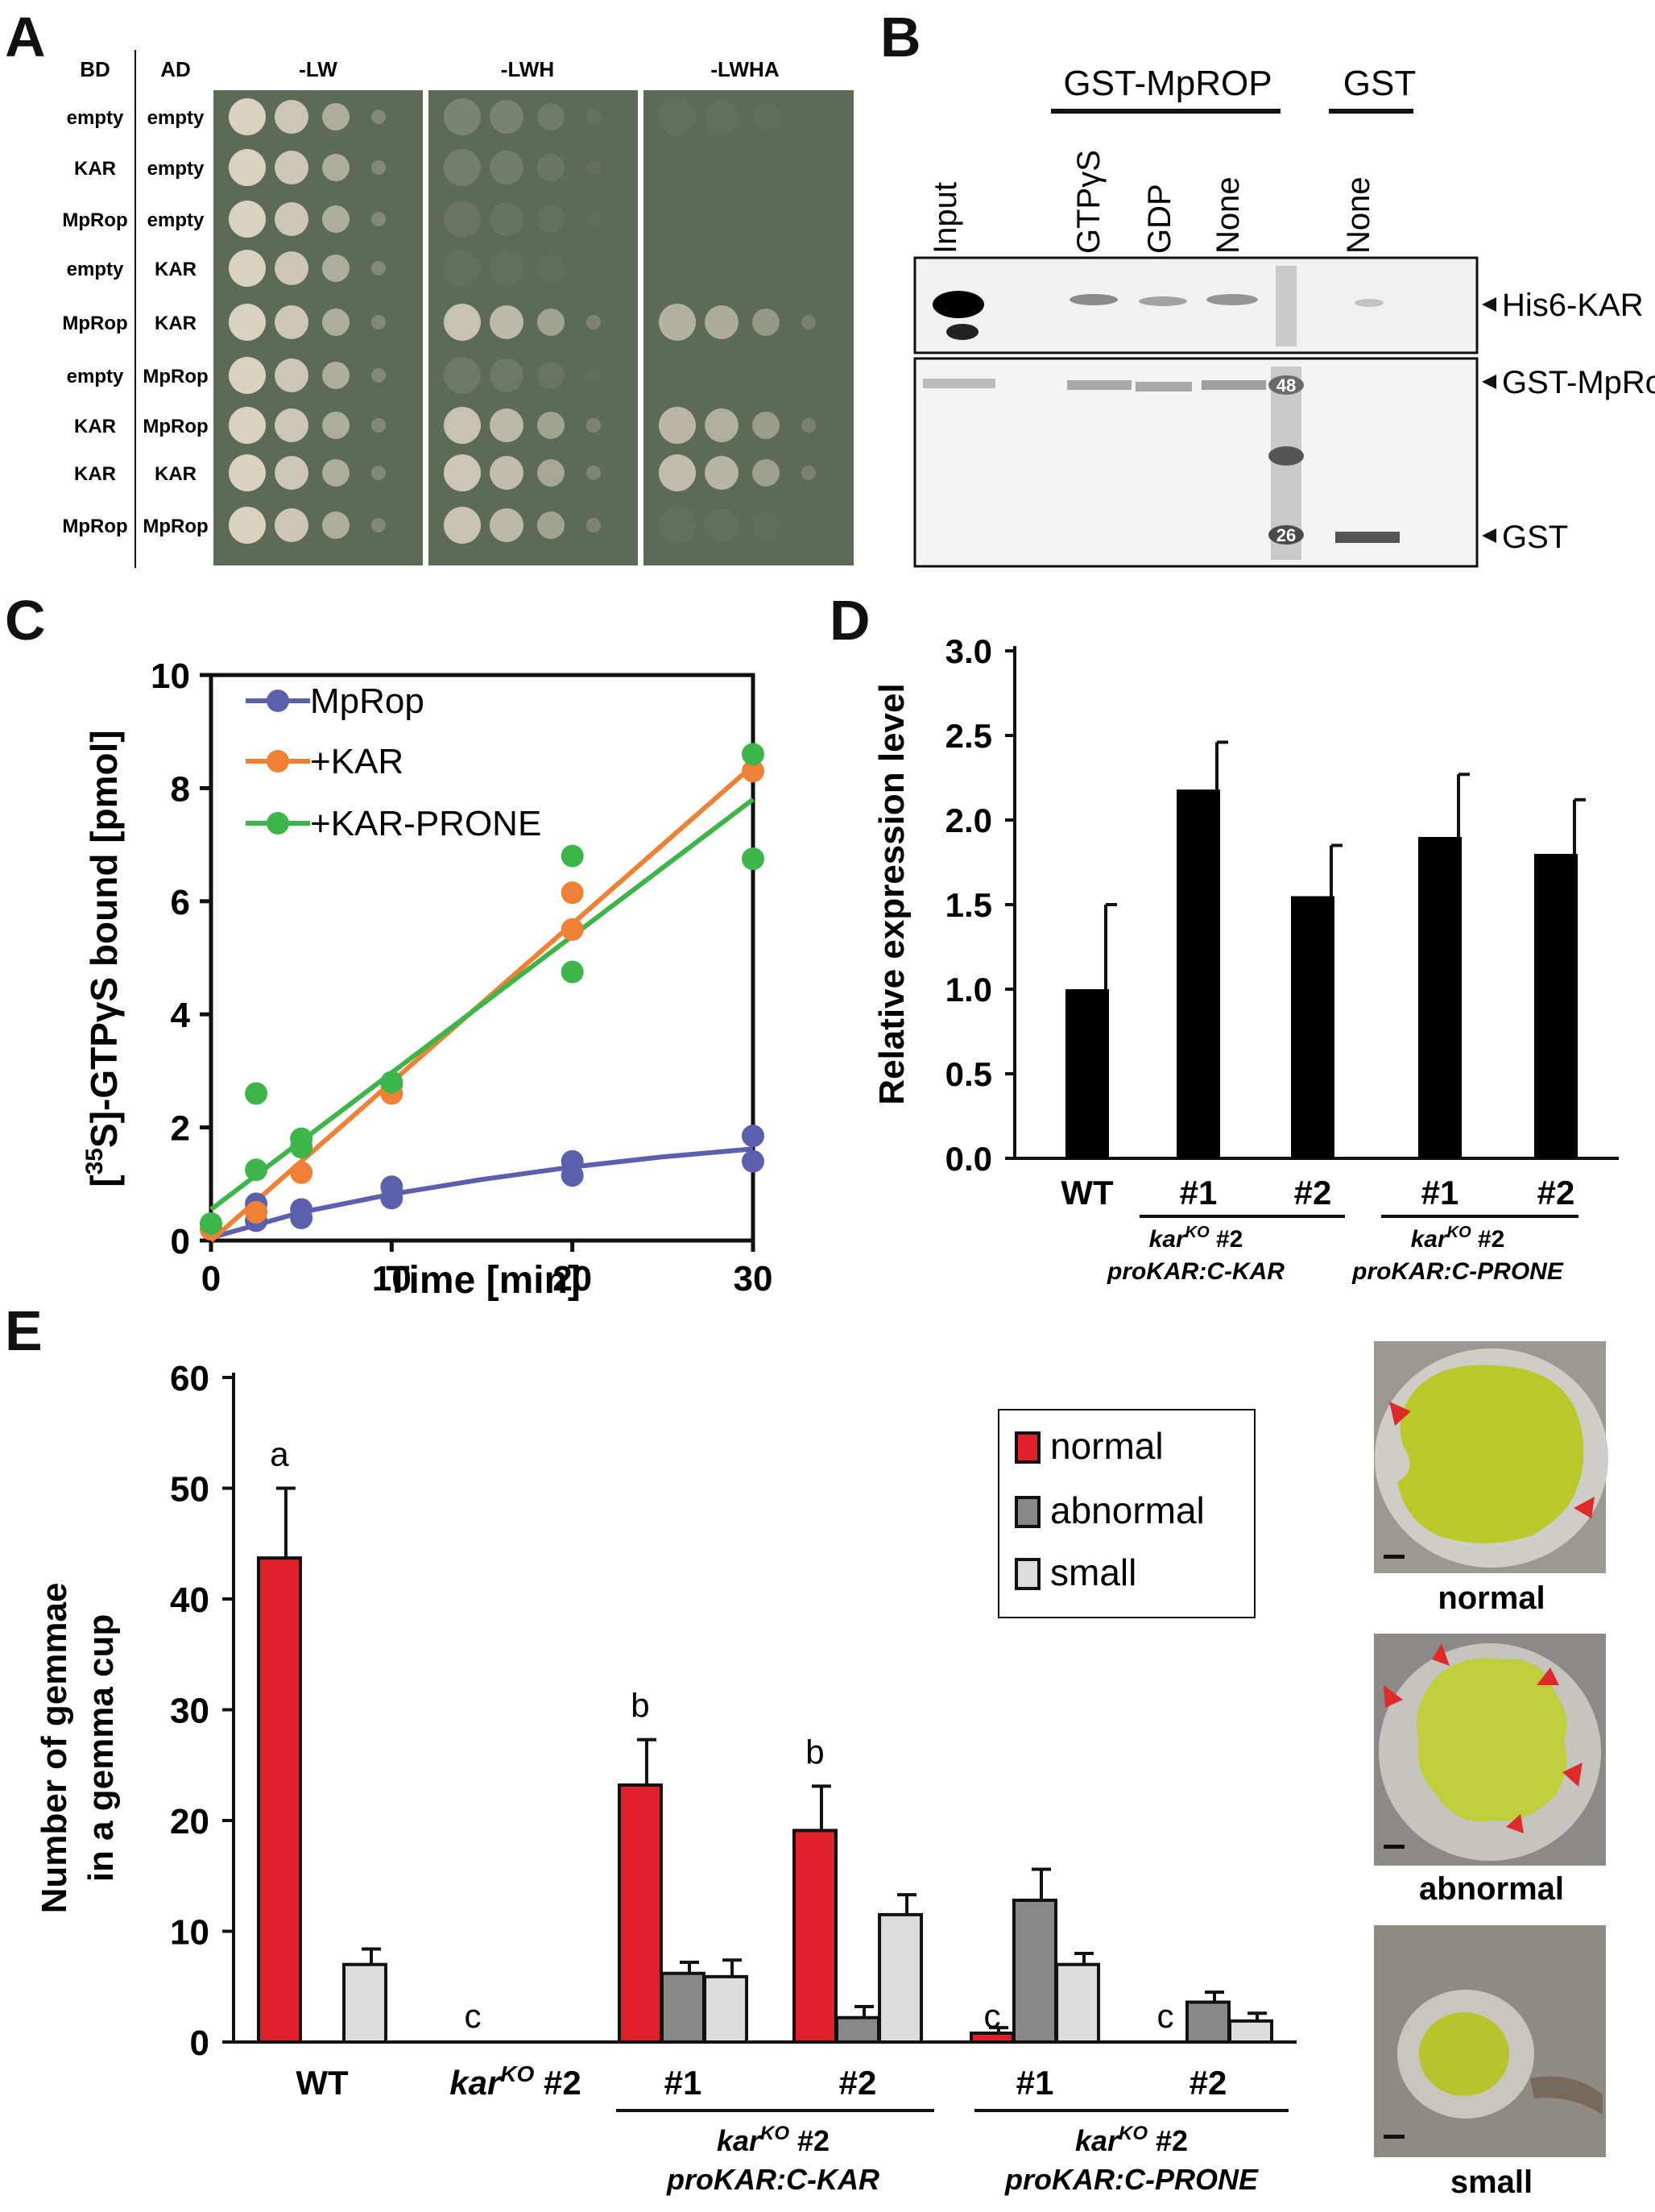 The width and height of the screenshot is (1655, 2212). What do you see at coordinates (722, 525) in the screenshot?
I see `colony-r8-p2-s1` at bounding box center [722, 525].